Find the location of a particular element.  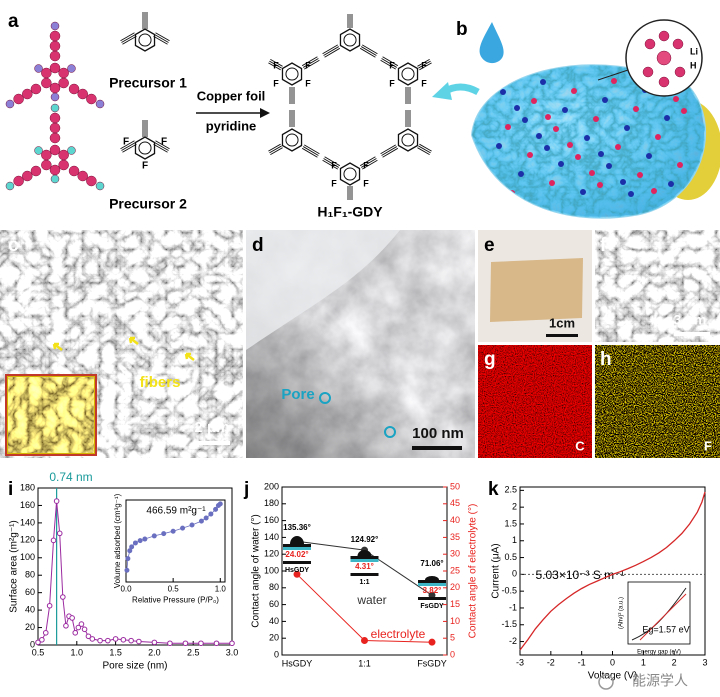

x-tick-label: 1:1 is located at coordinates (364, 663).